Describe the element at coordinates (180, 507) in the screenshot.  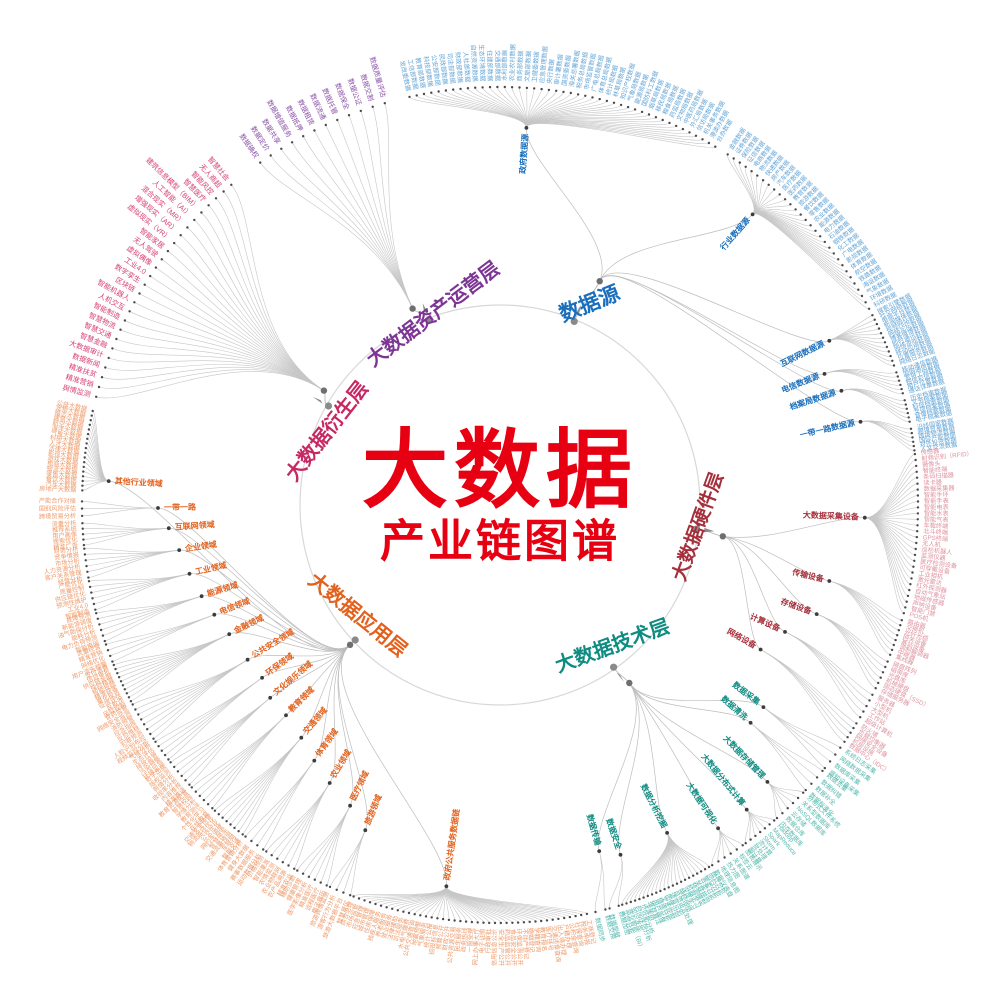
I see `subbranch-label: 一带一路` at that location.